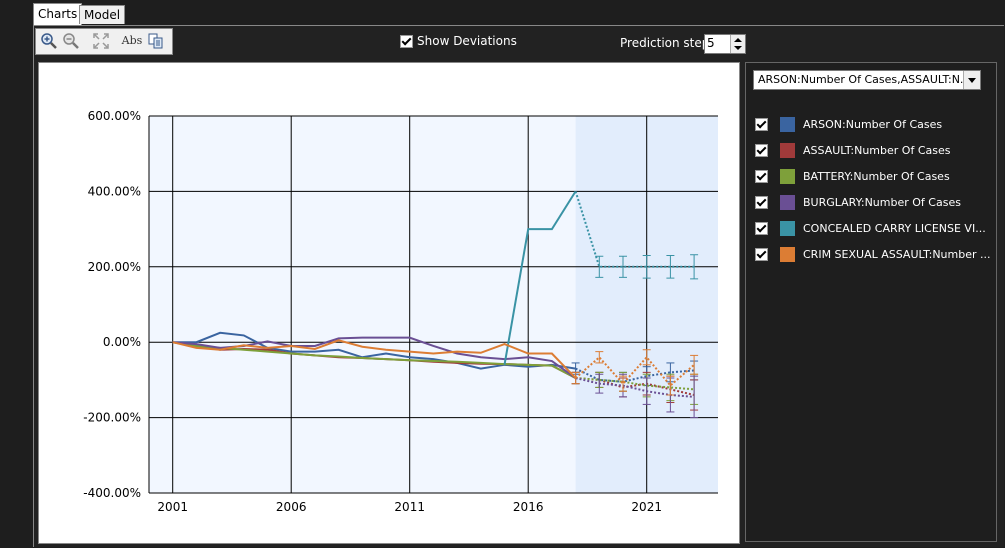 This screenshot has width=1005, height=548. Describe the element at coordinates (114, 116) in the screenshot. I see `y-tick-label: 600.00%` at that location.